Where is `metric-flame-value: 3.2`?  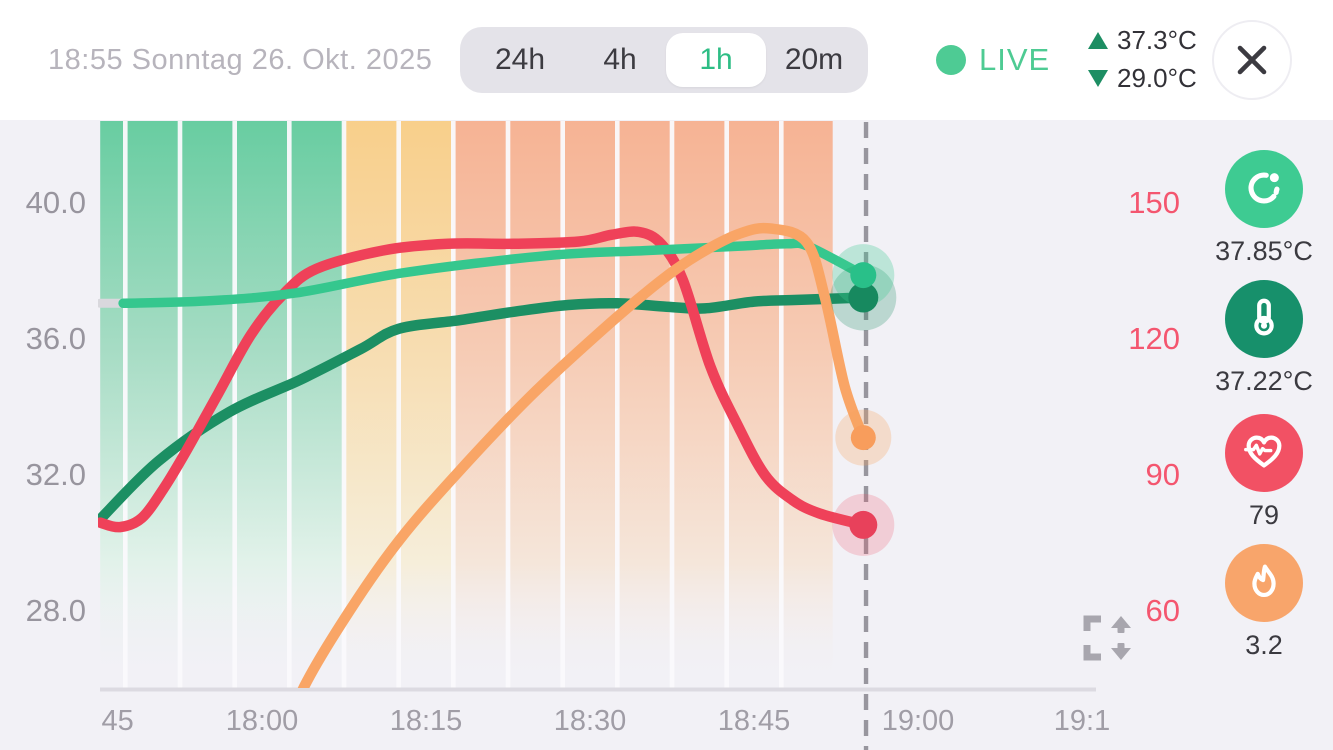
metric-flame-value: 3.2 is located at coordinates (1264, 645).